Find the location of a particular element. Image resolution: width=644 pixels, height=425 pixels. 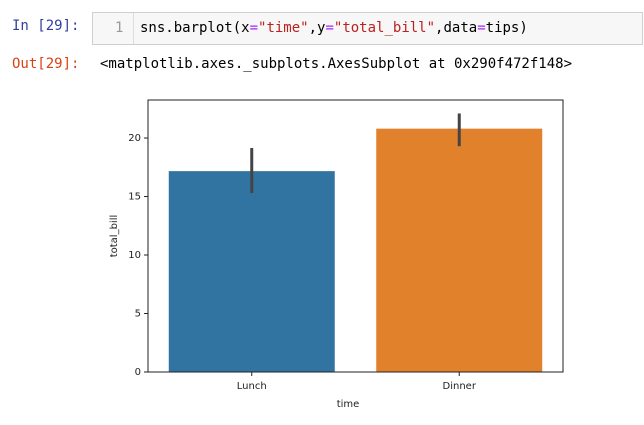

y-tick-label: 20 is located at coordinates (134, 138).